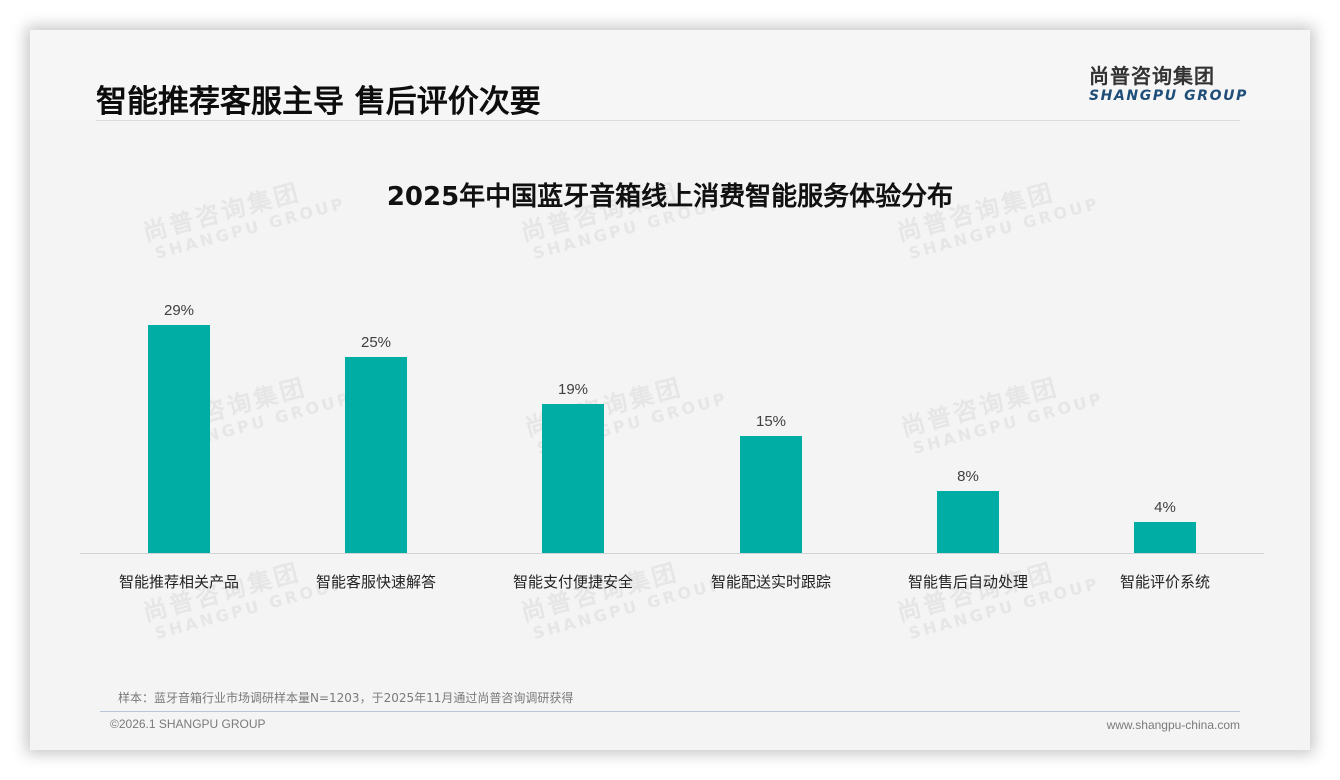  What do you see at coordinates (967, 582) in the screenshot?
I see `x-axis-category-label: 智能售后自动处理` at bounding box center [967, 582].